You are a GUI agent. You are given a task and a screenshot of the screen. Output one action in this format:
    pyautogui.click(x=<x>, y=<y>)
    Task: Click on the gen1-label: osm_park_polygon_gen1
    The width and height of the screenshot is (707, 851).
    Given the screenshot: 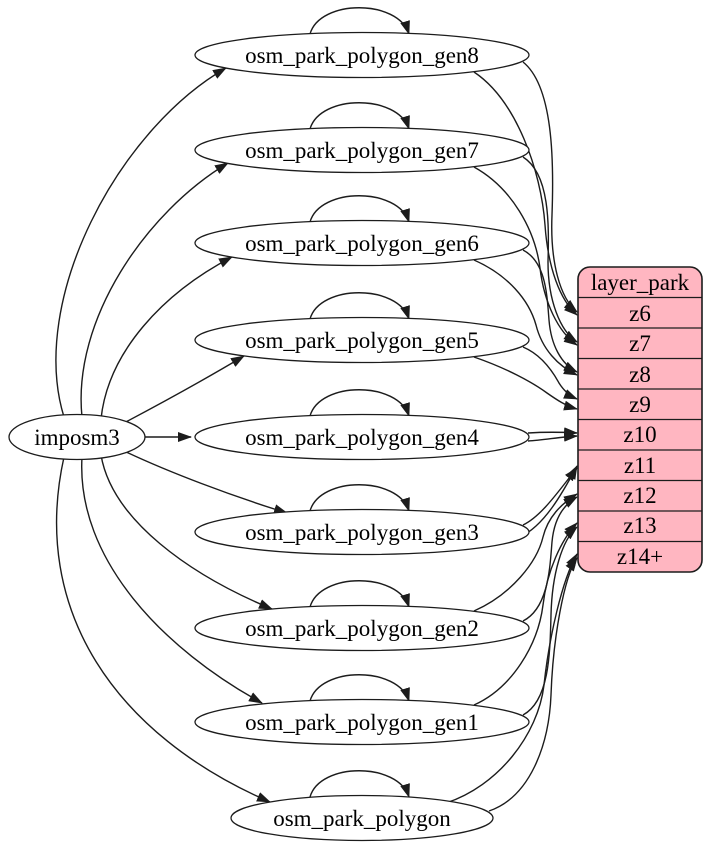 What is the action you would take?
    pyautogui.click(x=362, y=722)
    